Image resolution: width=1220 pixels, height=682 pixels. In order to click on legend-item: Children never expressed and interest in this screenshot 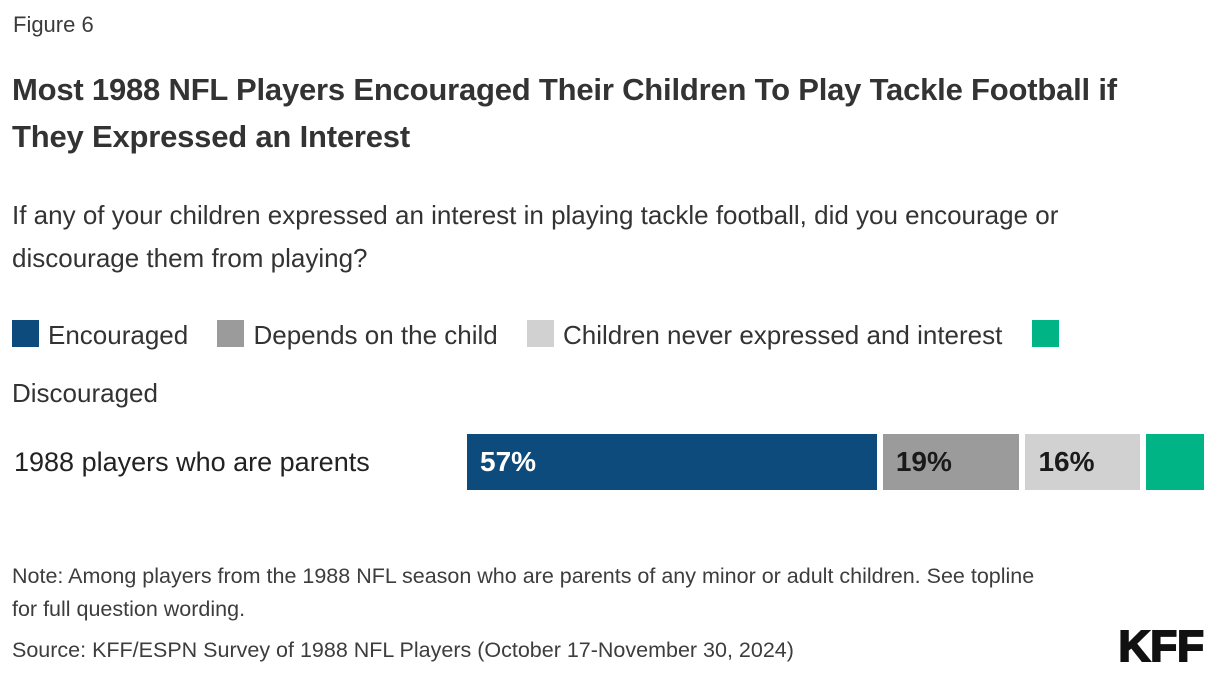, I will do `click(764, 335)`.